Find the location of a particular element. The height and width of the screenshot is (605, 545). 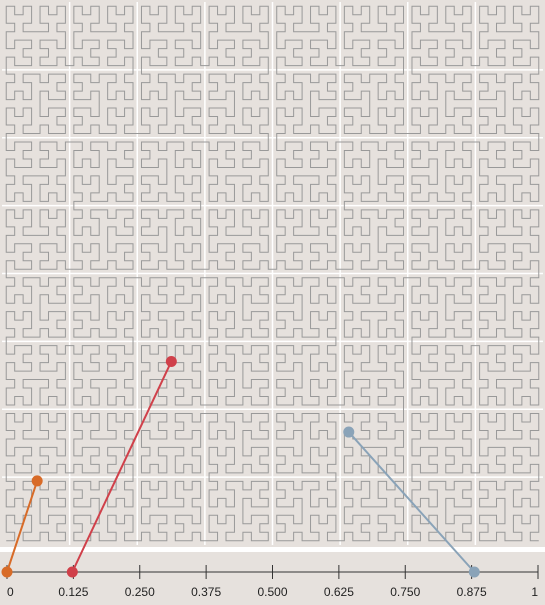

axis-tick-label: 0.375 is located at coordinates (206, 592).